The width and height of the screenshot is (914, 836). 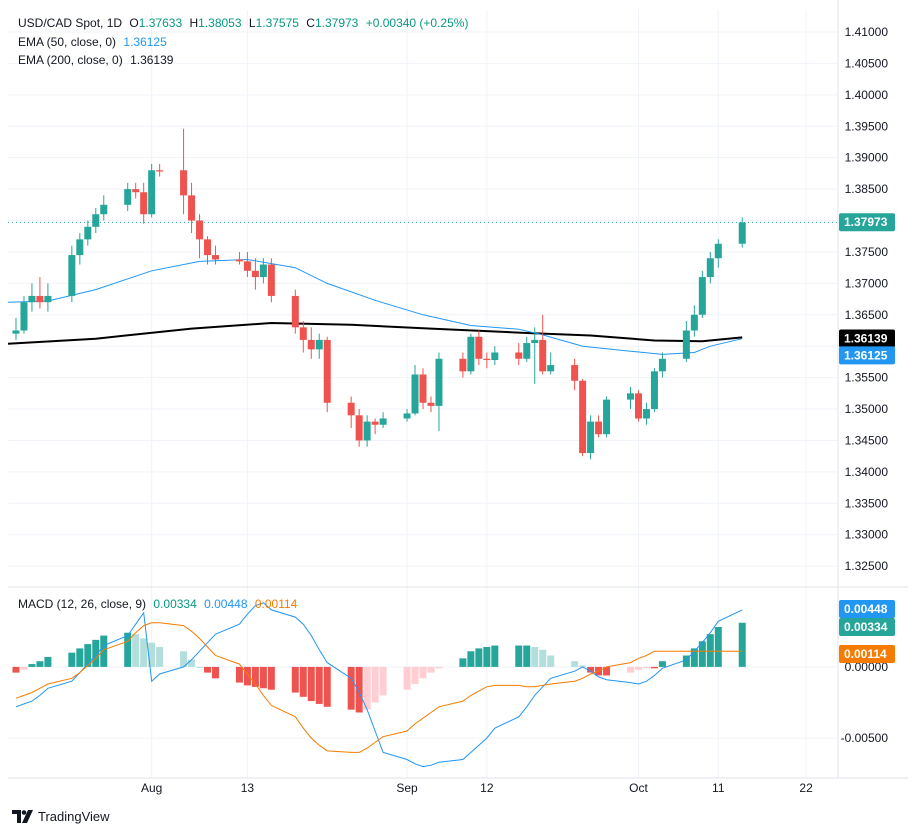 I want to click on y-tick-label: 1.32500, so click(x=867, y=566).